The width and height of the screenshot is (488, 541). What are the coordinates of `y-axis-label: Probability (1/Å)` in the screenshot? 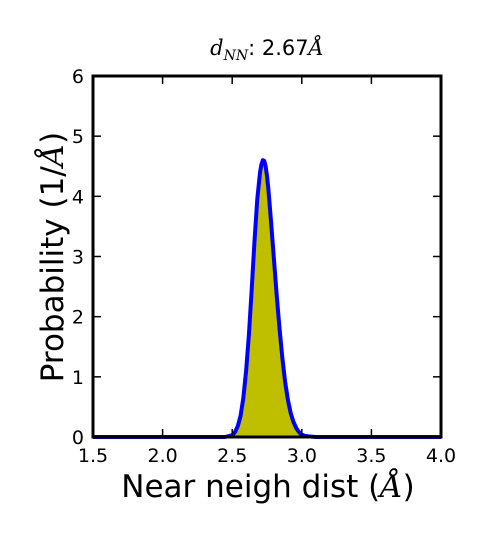 It's located at (52, 257).